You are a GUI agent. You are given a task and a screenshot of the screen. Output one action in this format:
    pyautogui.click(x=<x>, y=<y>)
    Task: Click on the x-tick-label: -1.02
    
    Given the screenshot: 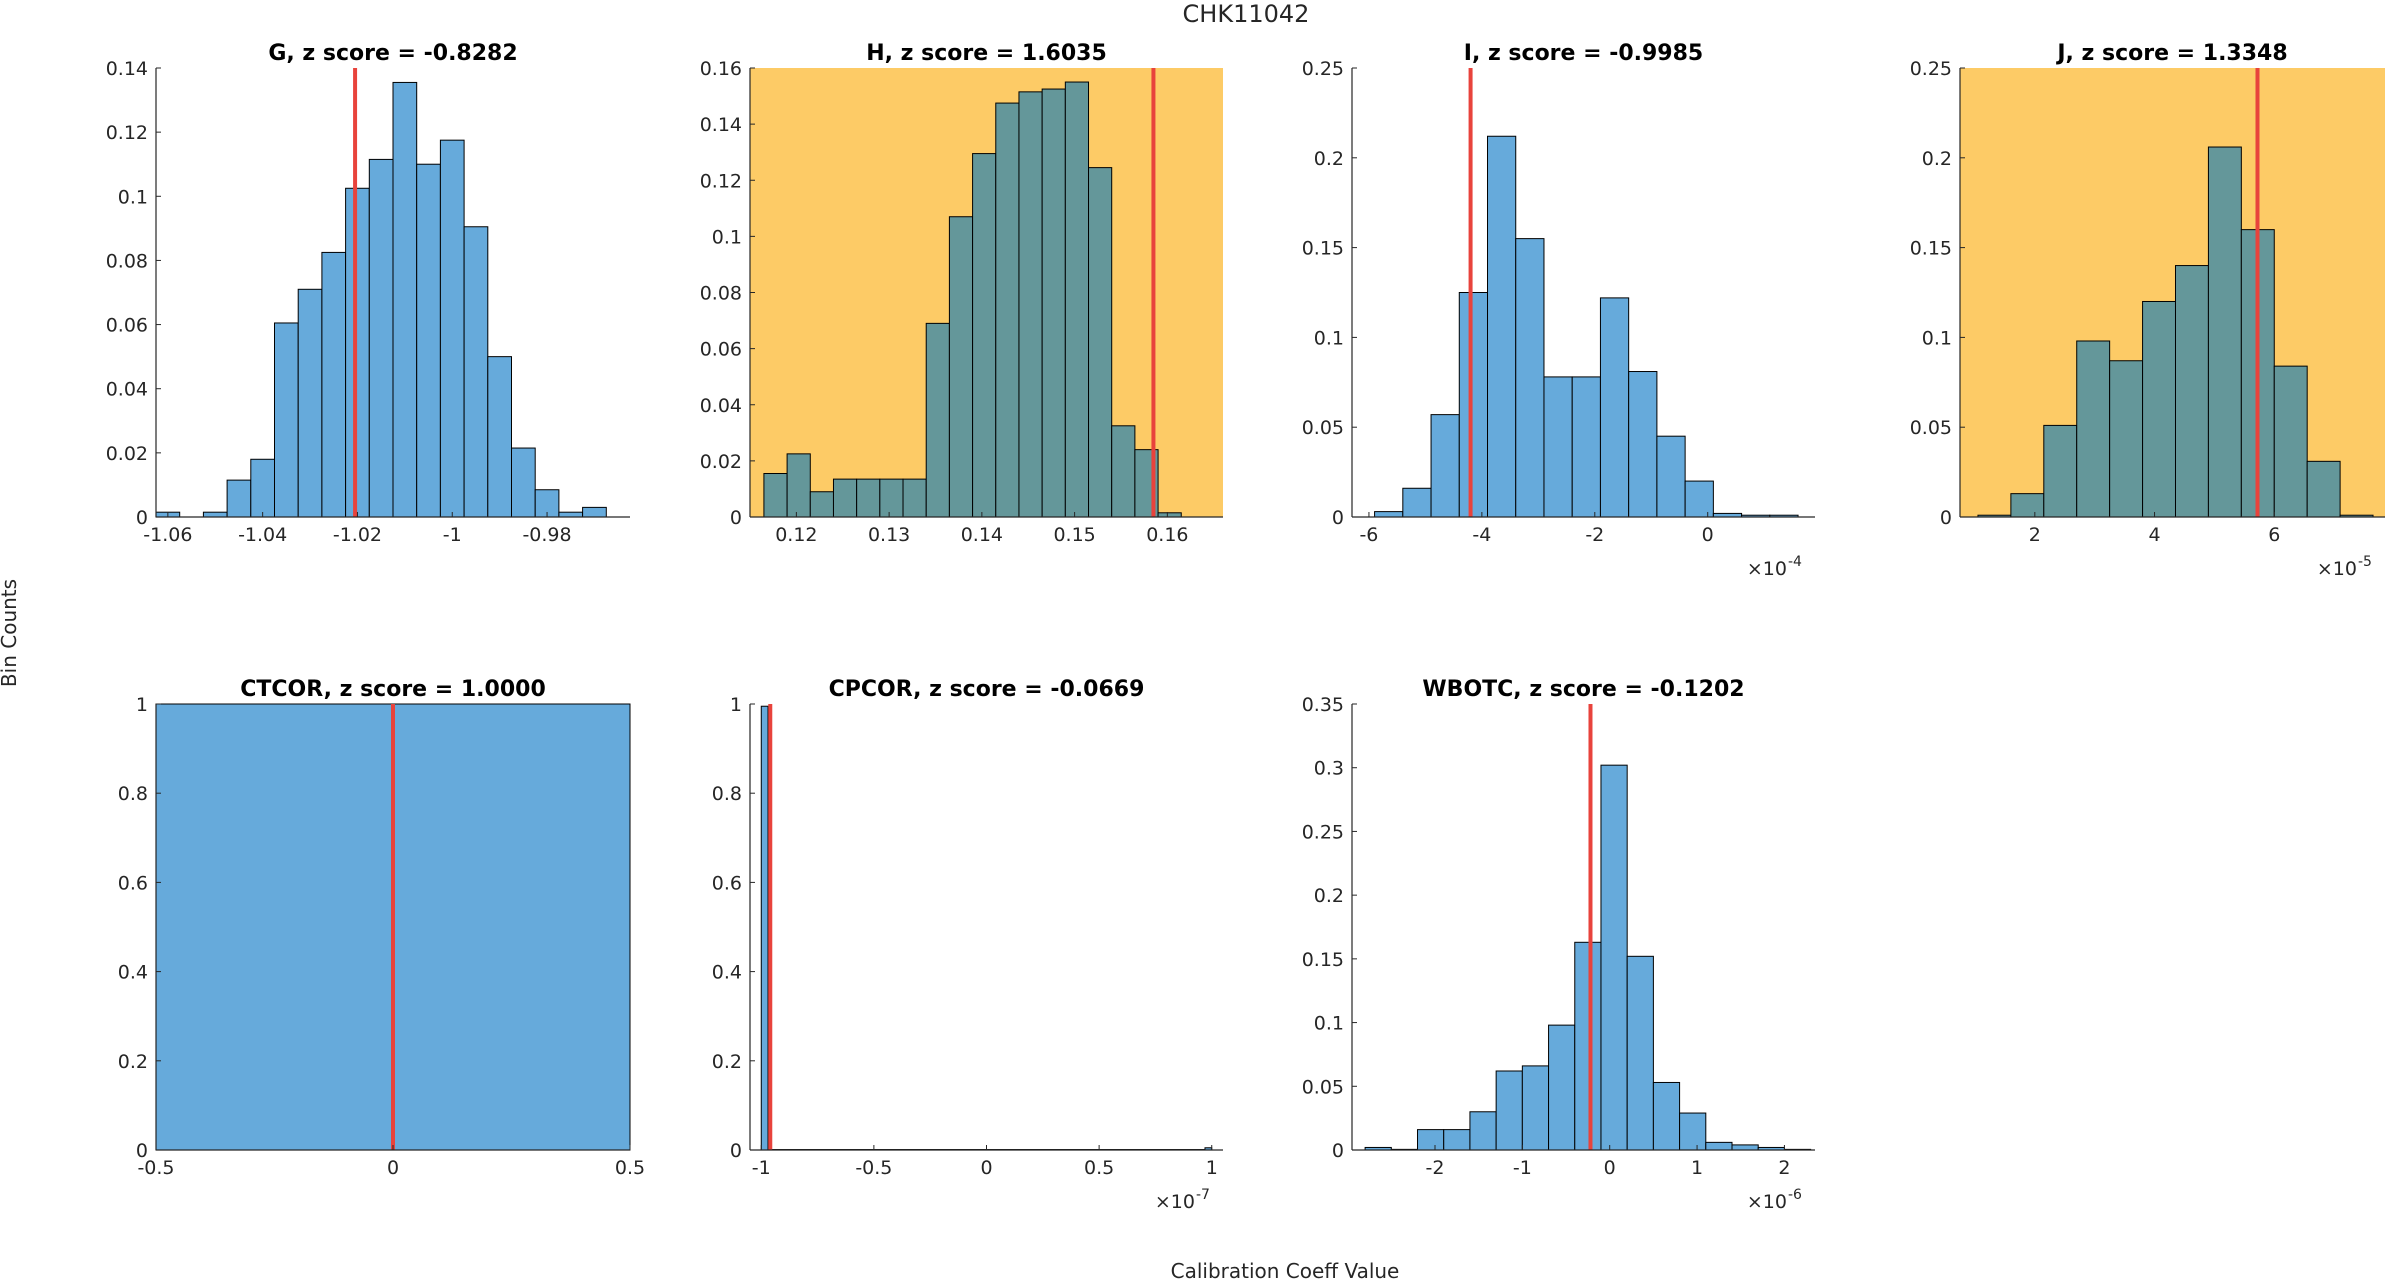 What is the action you would take?
    pyautogui.click(x=357, y=535)
    